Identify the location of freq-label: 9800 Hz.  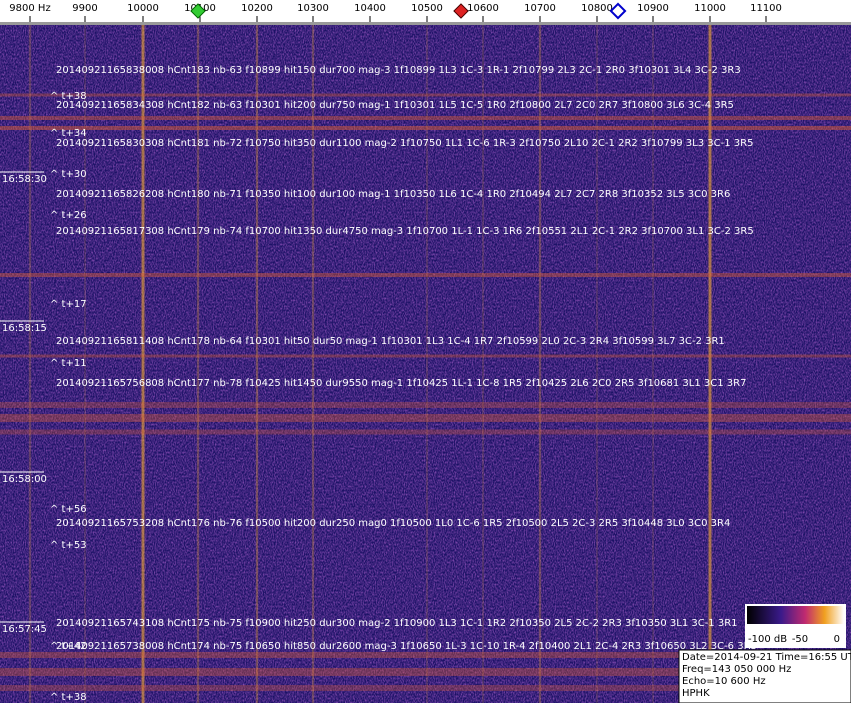
(29, 8).